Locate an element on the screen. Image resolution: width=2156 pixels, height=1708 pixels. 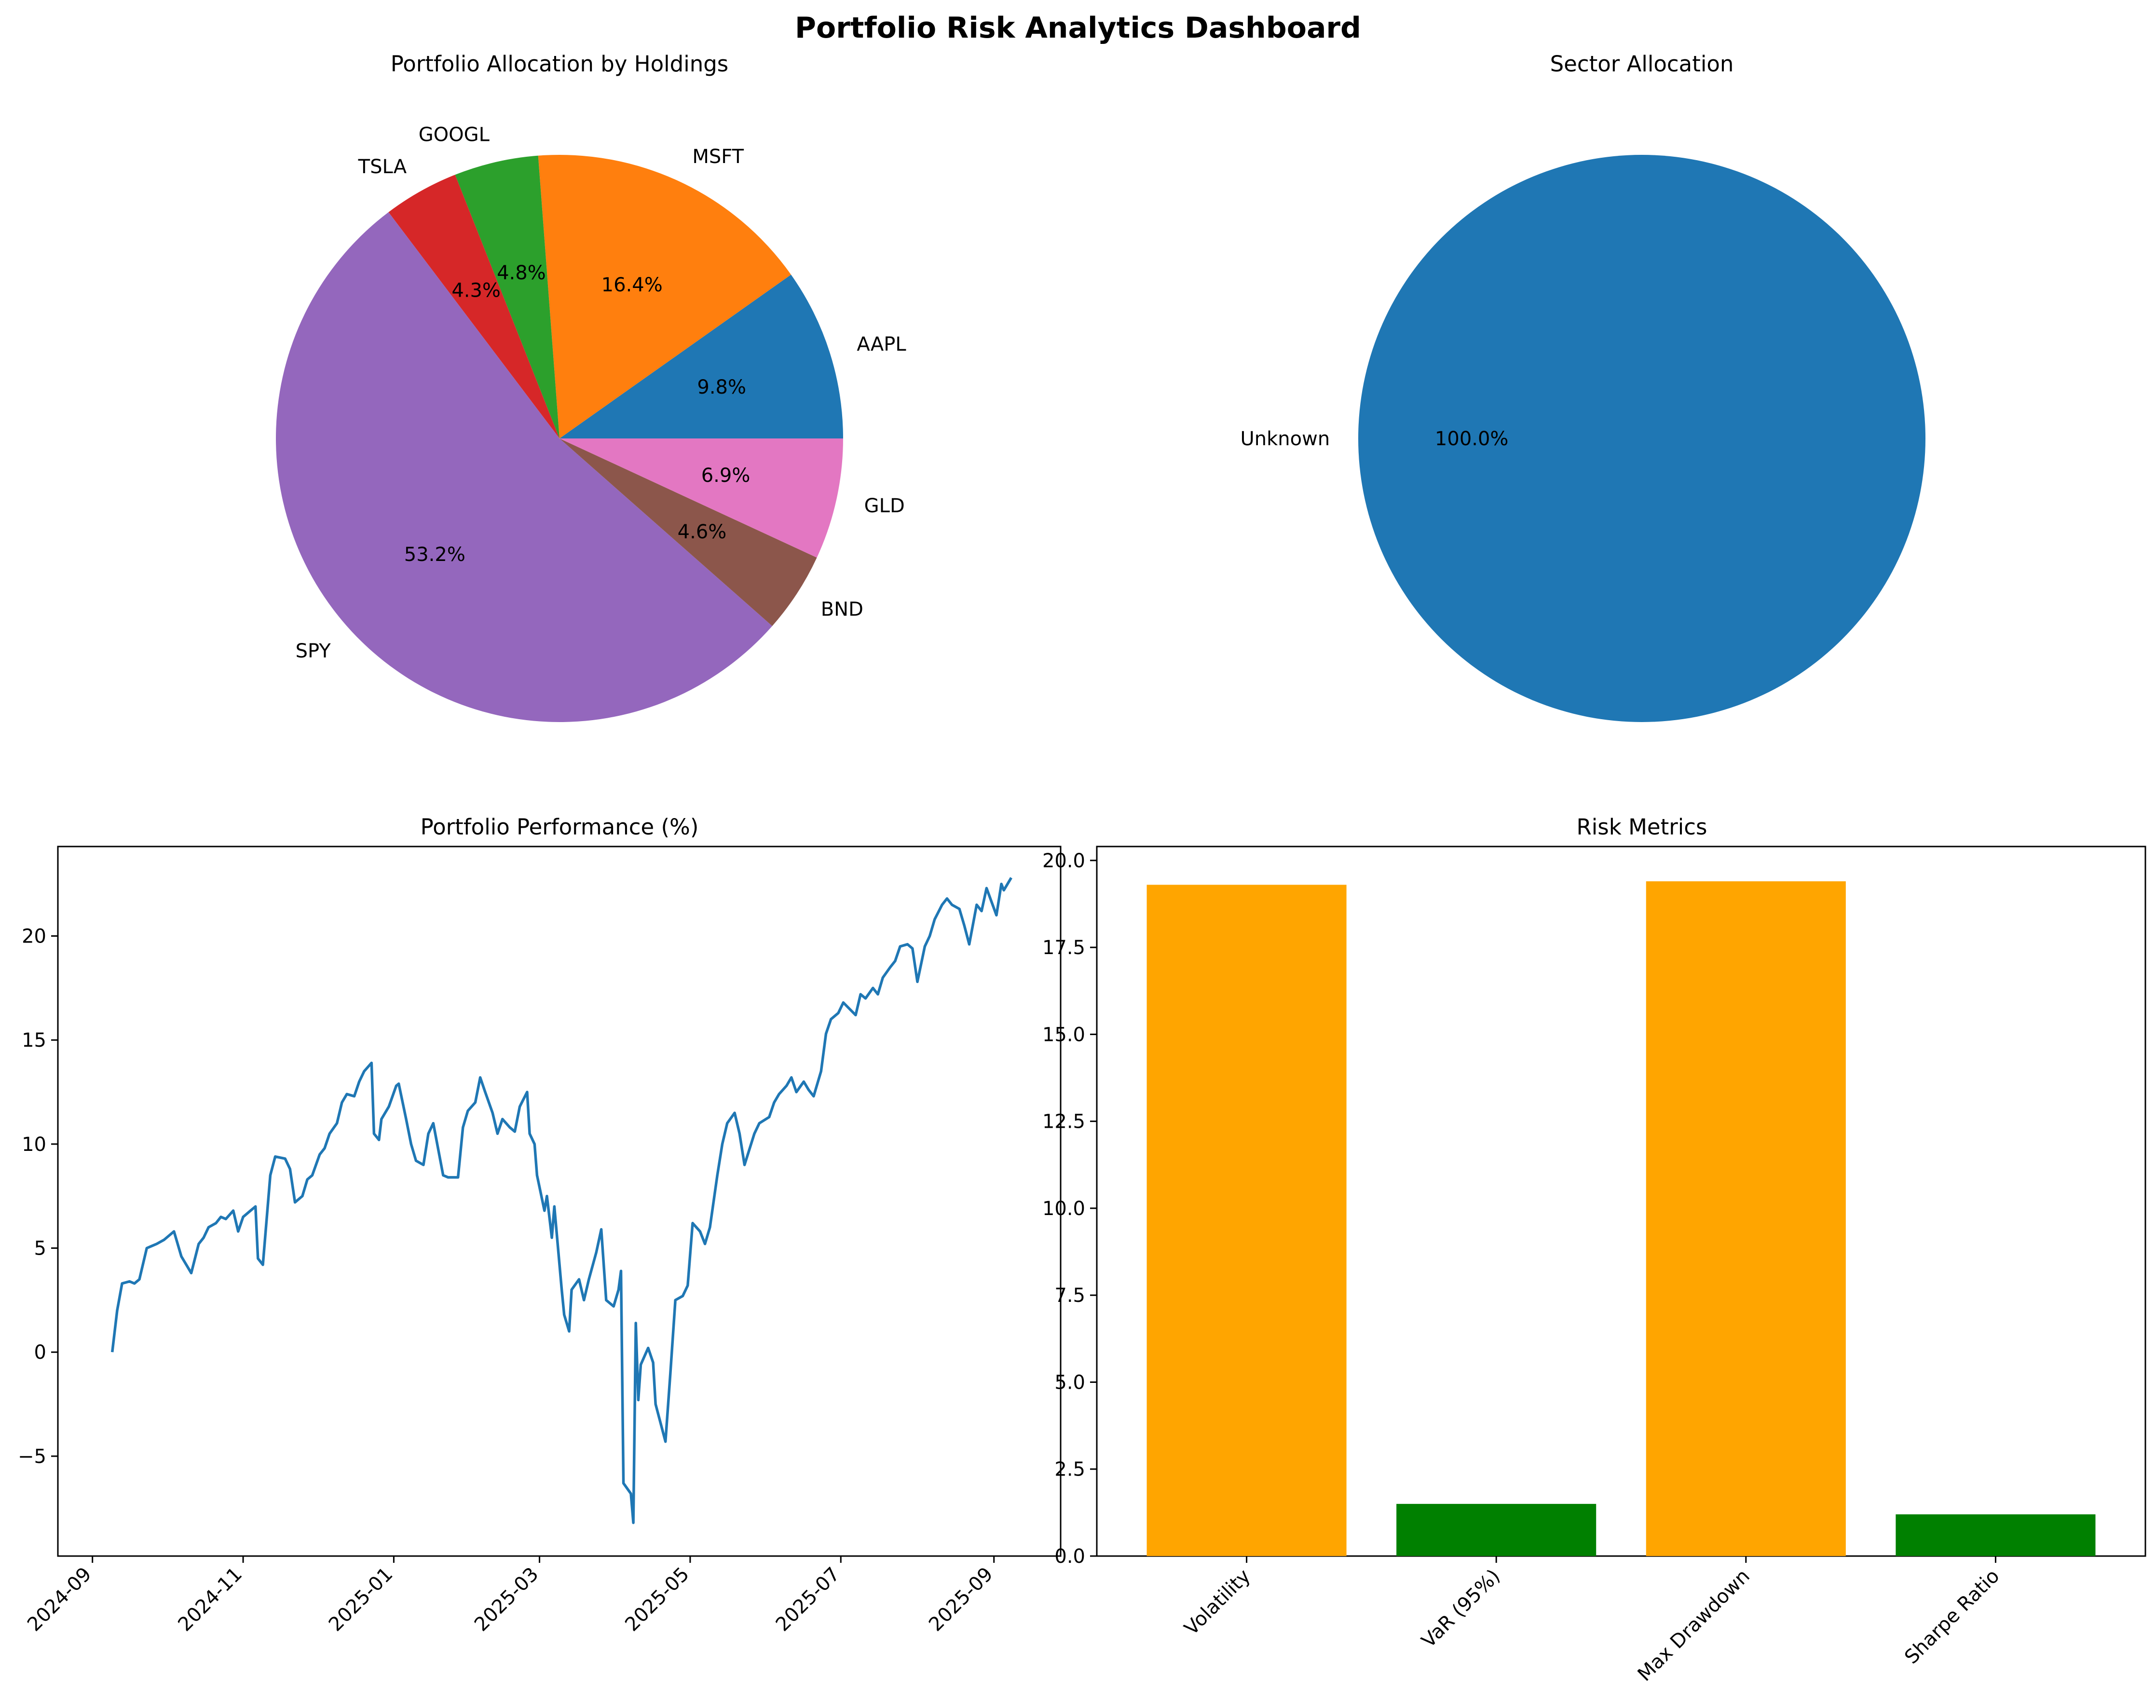
sector-slice-unknown is located at coordinates (1641, 438).